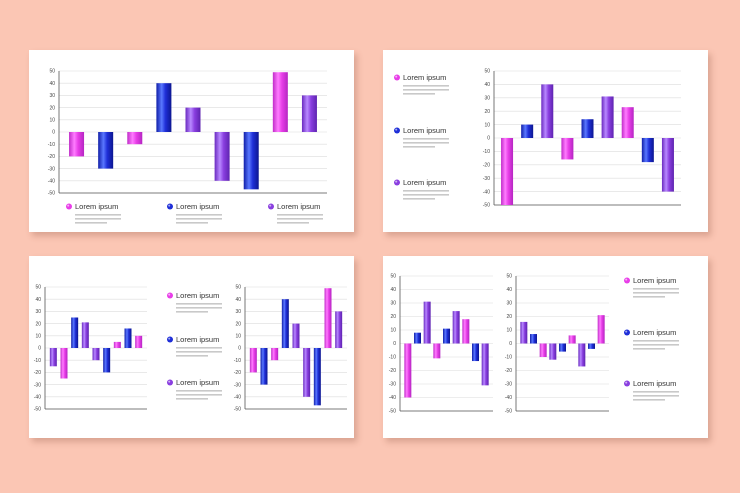 This screenshot has height=493, width=740. What do you see at coordinates (290, 349) in the screenshot?
I see `bar-chart-4: 50 40 30 20 10 0 -10 -20 -30 -40 -50` at bounding box center [290, 349].